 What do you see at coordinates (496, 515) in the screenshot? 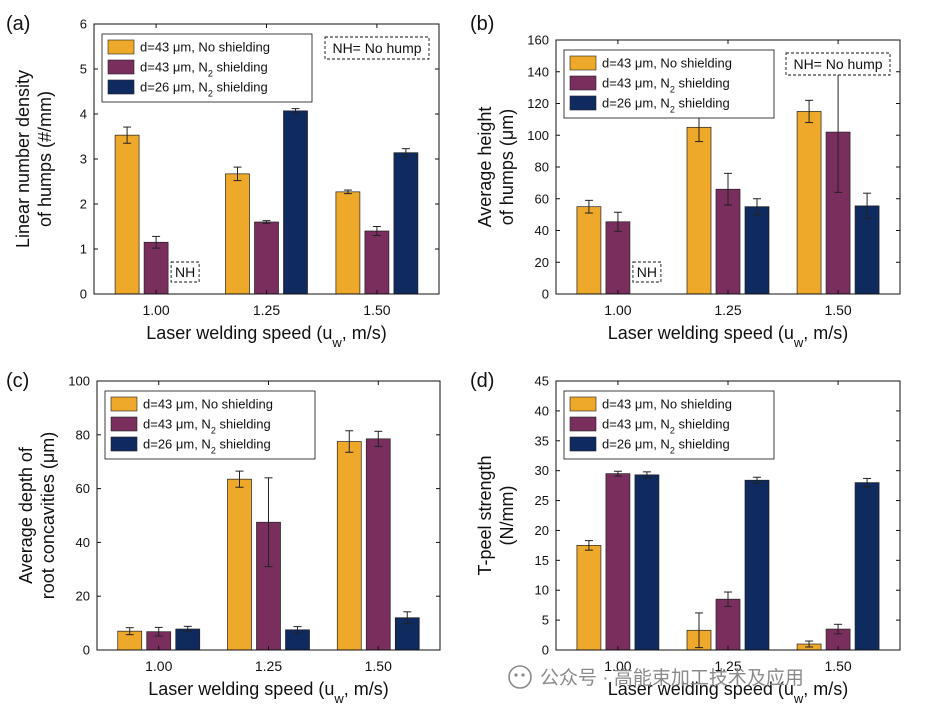
I see `y-axis-label: T-peel strength (N/mm)` at bounding box center [496, 515].